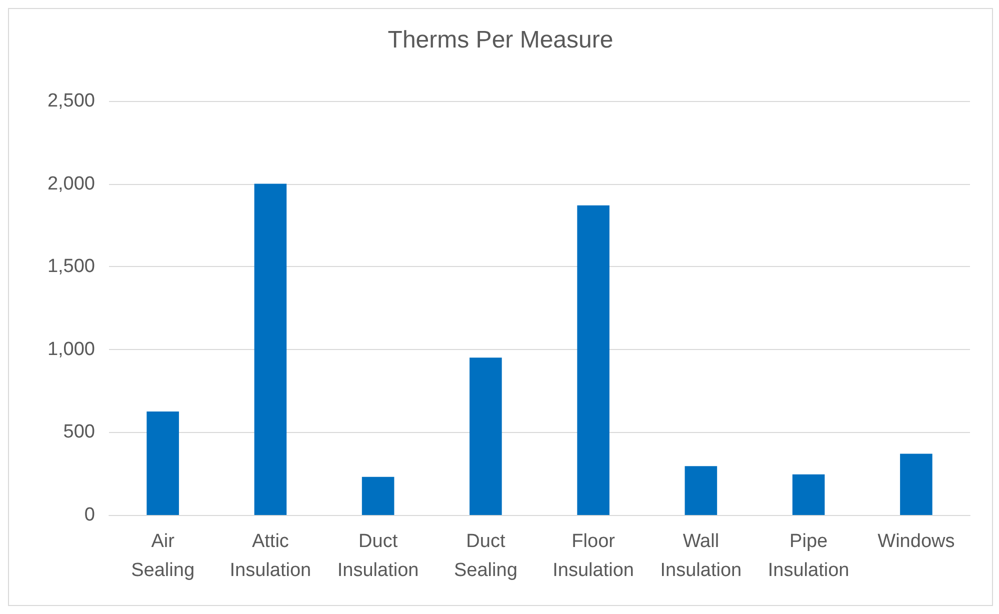  I want to click on x-tick-label: Attic Insulation, so click(271, 556).